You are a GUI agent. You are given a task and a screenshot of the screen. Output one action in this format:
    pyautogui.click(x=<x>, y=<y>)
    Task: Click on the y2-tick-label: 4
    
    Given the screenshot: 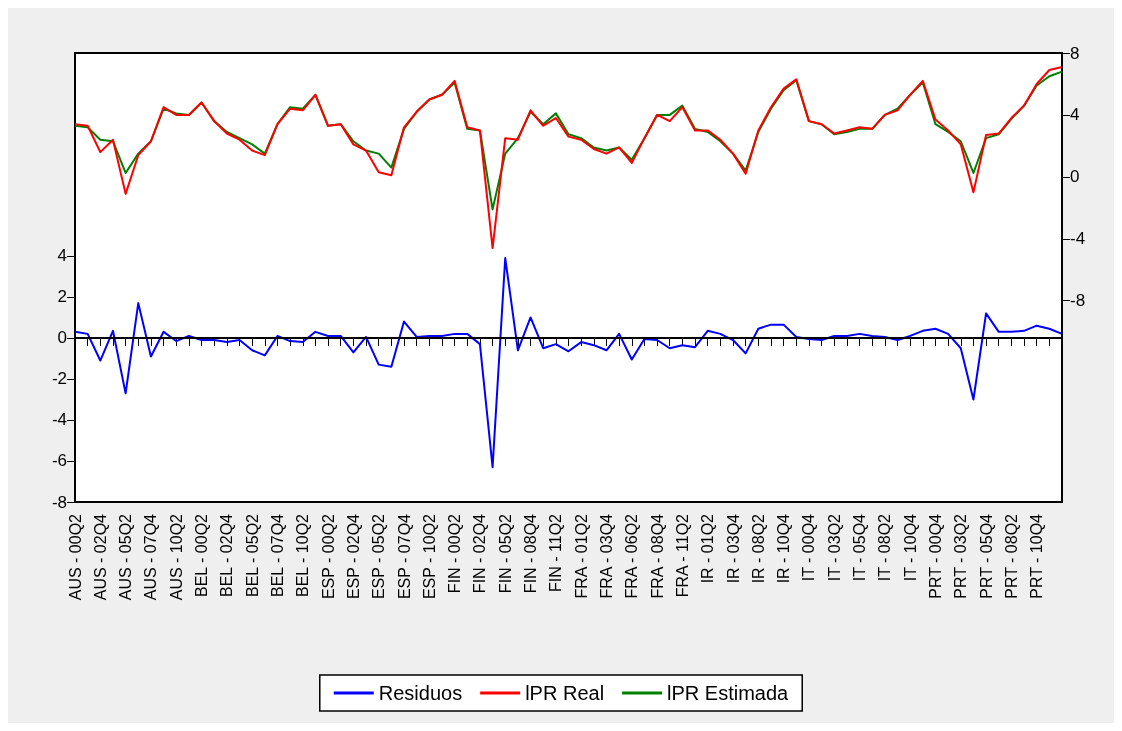 What is the action you would take?
    pyautogui.click(x=1075, y=115)
    